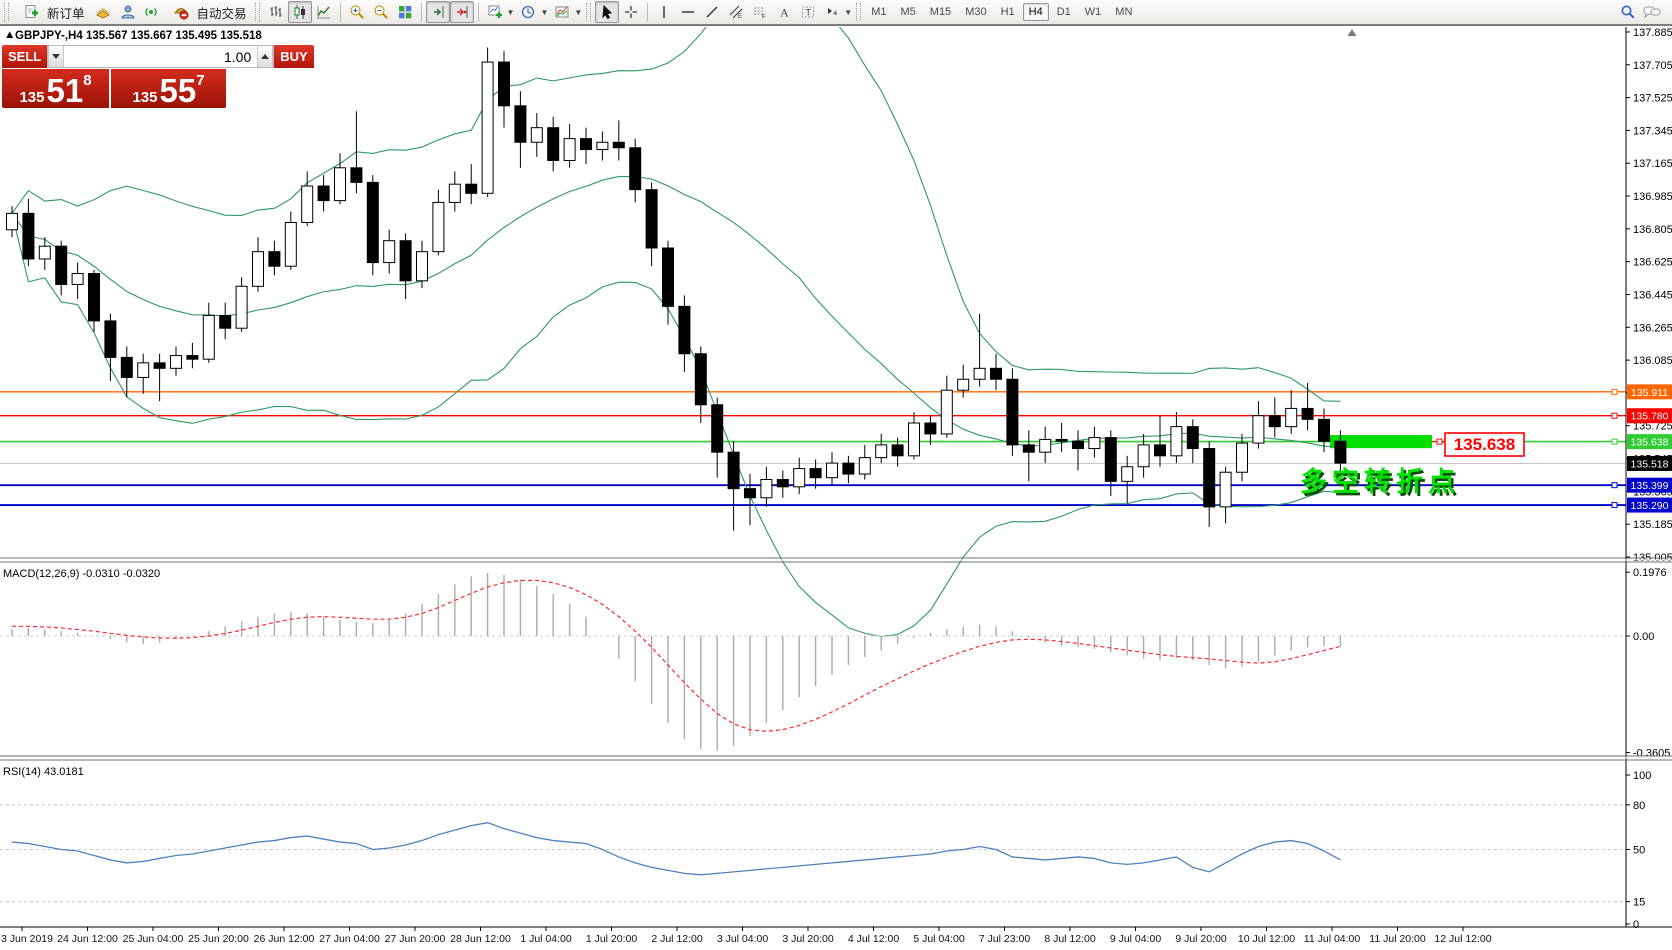 The width and height of the screenshot is (1672, 950). I want to click on time-tick-label: 25 Jun 04:00, so click(153, 939).